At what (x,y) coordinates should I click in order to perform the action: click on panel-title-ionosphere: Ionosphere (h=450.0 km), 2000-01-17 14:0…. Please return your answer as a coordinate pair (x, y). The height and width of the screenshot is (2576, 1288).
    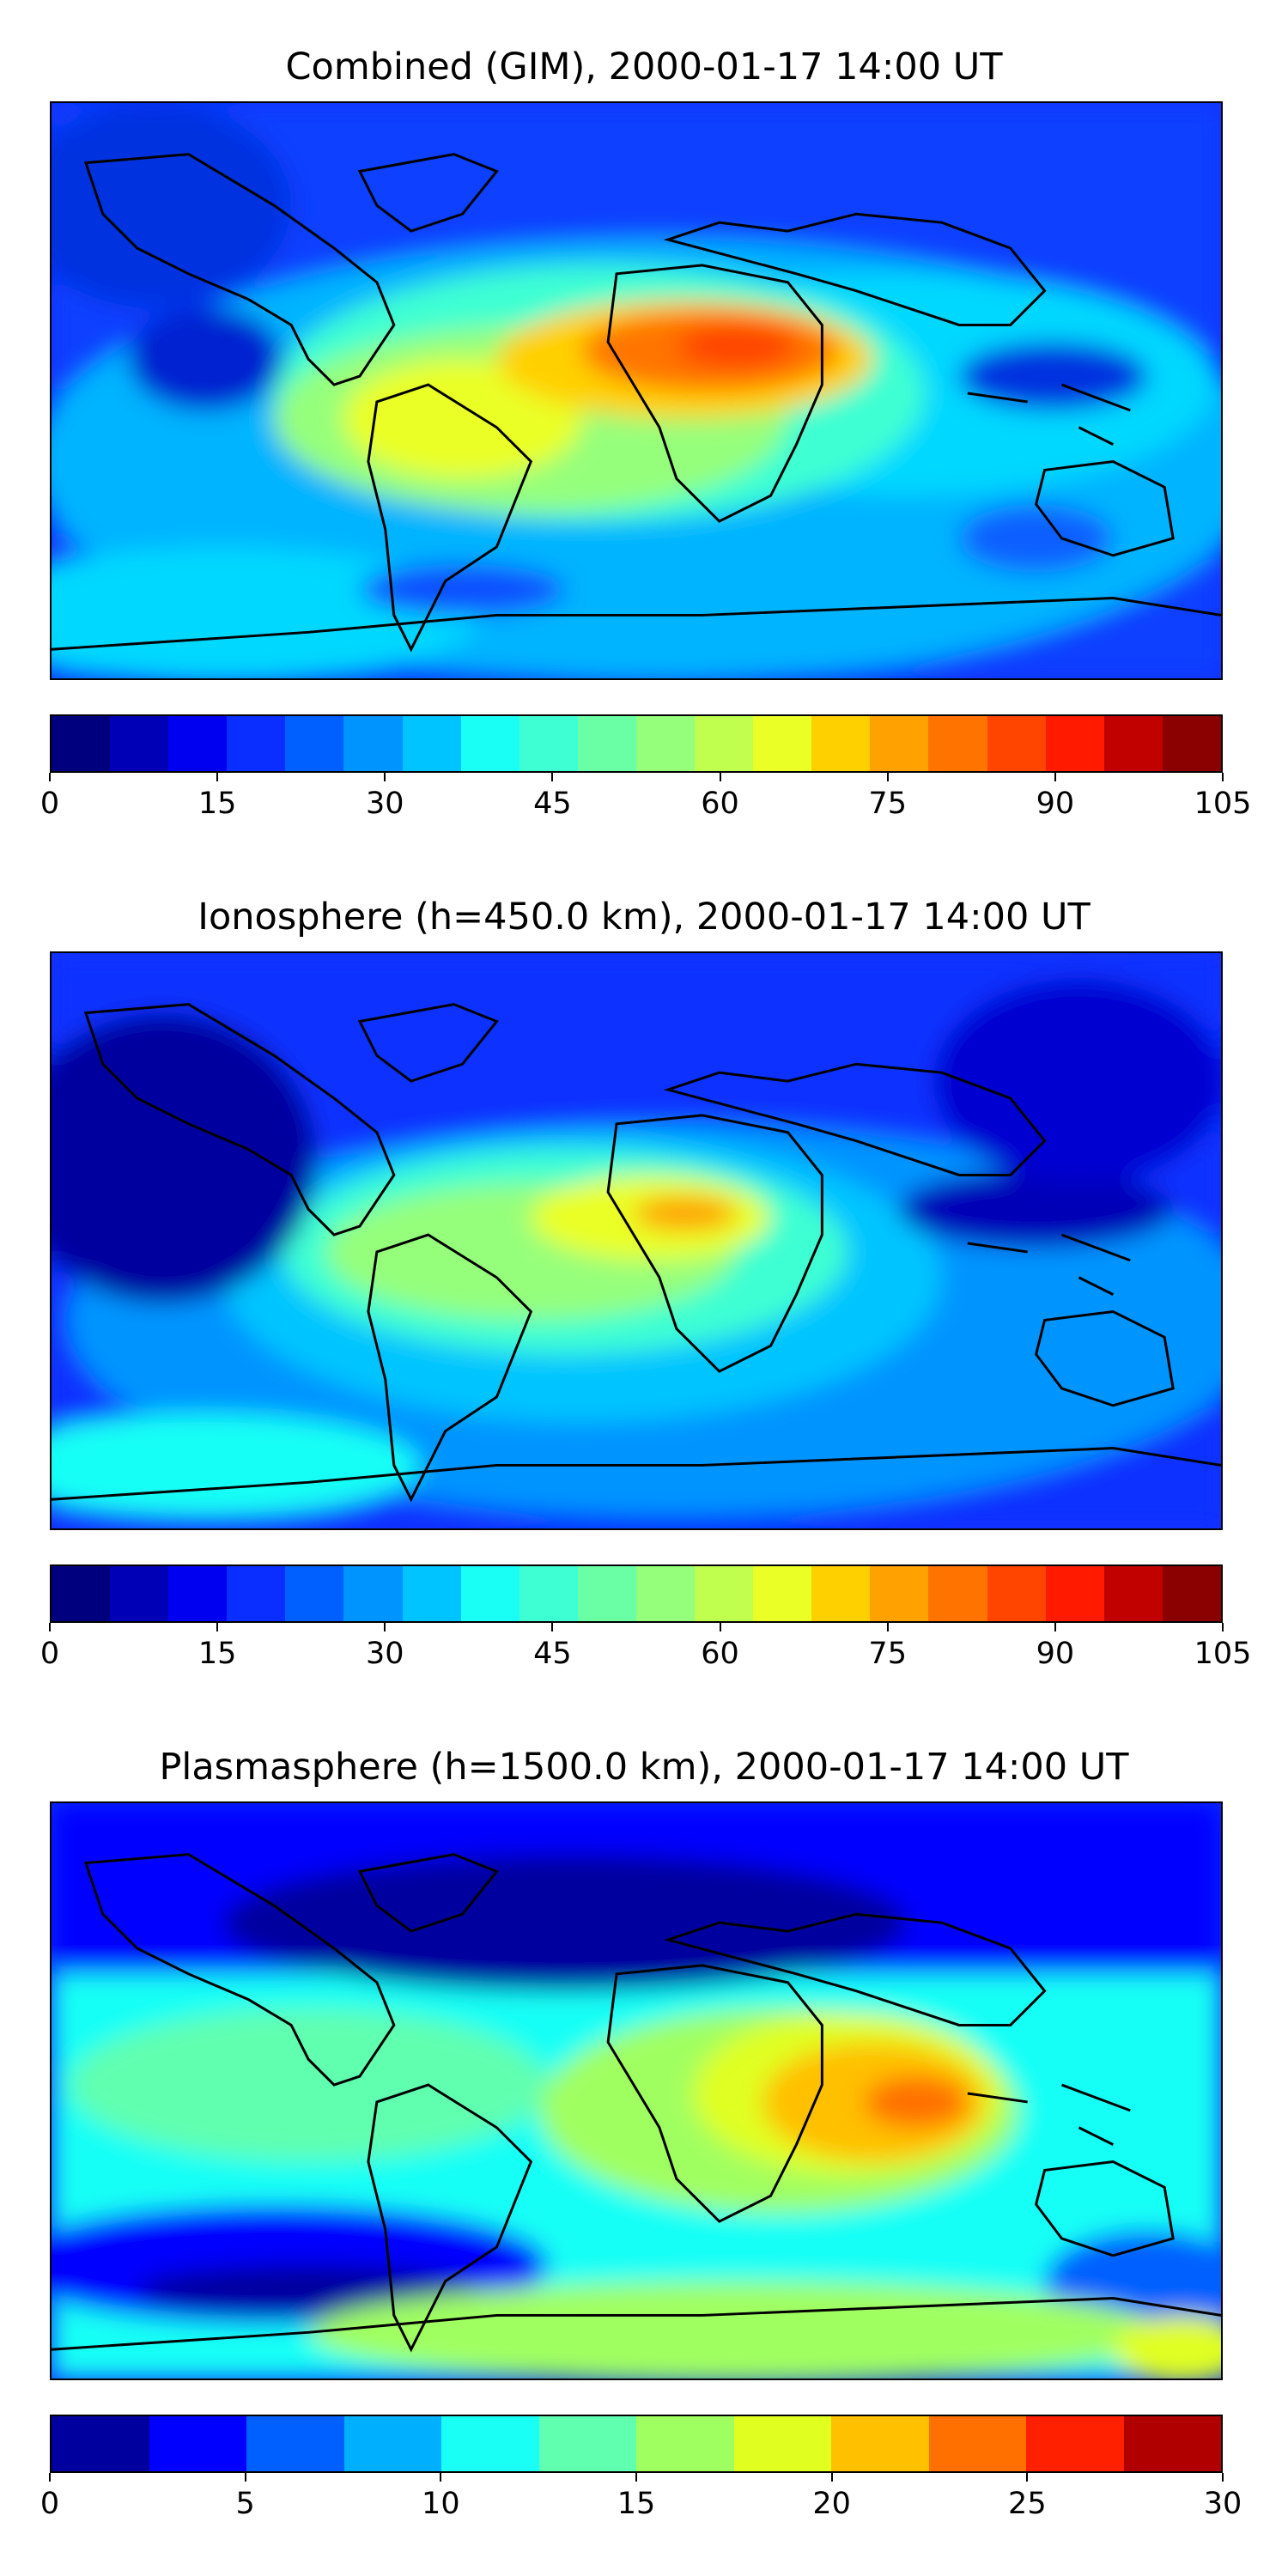
    Looking at the image, I should click on (644, 918).